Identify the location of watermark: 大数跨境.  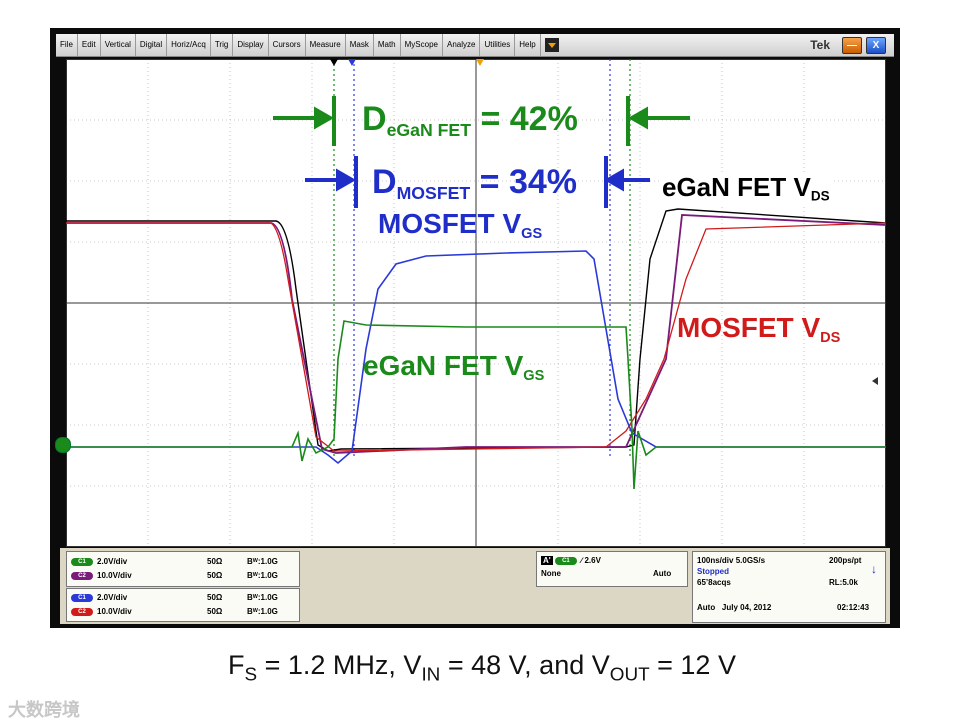
(44, 710).